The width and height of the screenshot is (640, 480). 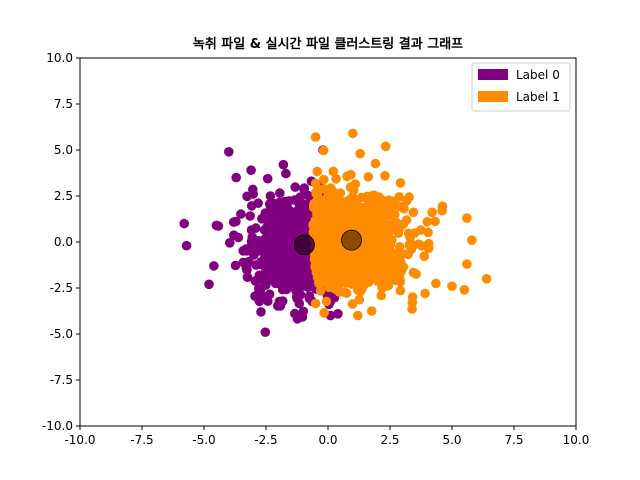 What do you see at coordinates (141, 440) in the screenshot?
I see `x-tick-label: -7.5` at bounding box center [141, 440].